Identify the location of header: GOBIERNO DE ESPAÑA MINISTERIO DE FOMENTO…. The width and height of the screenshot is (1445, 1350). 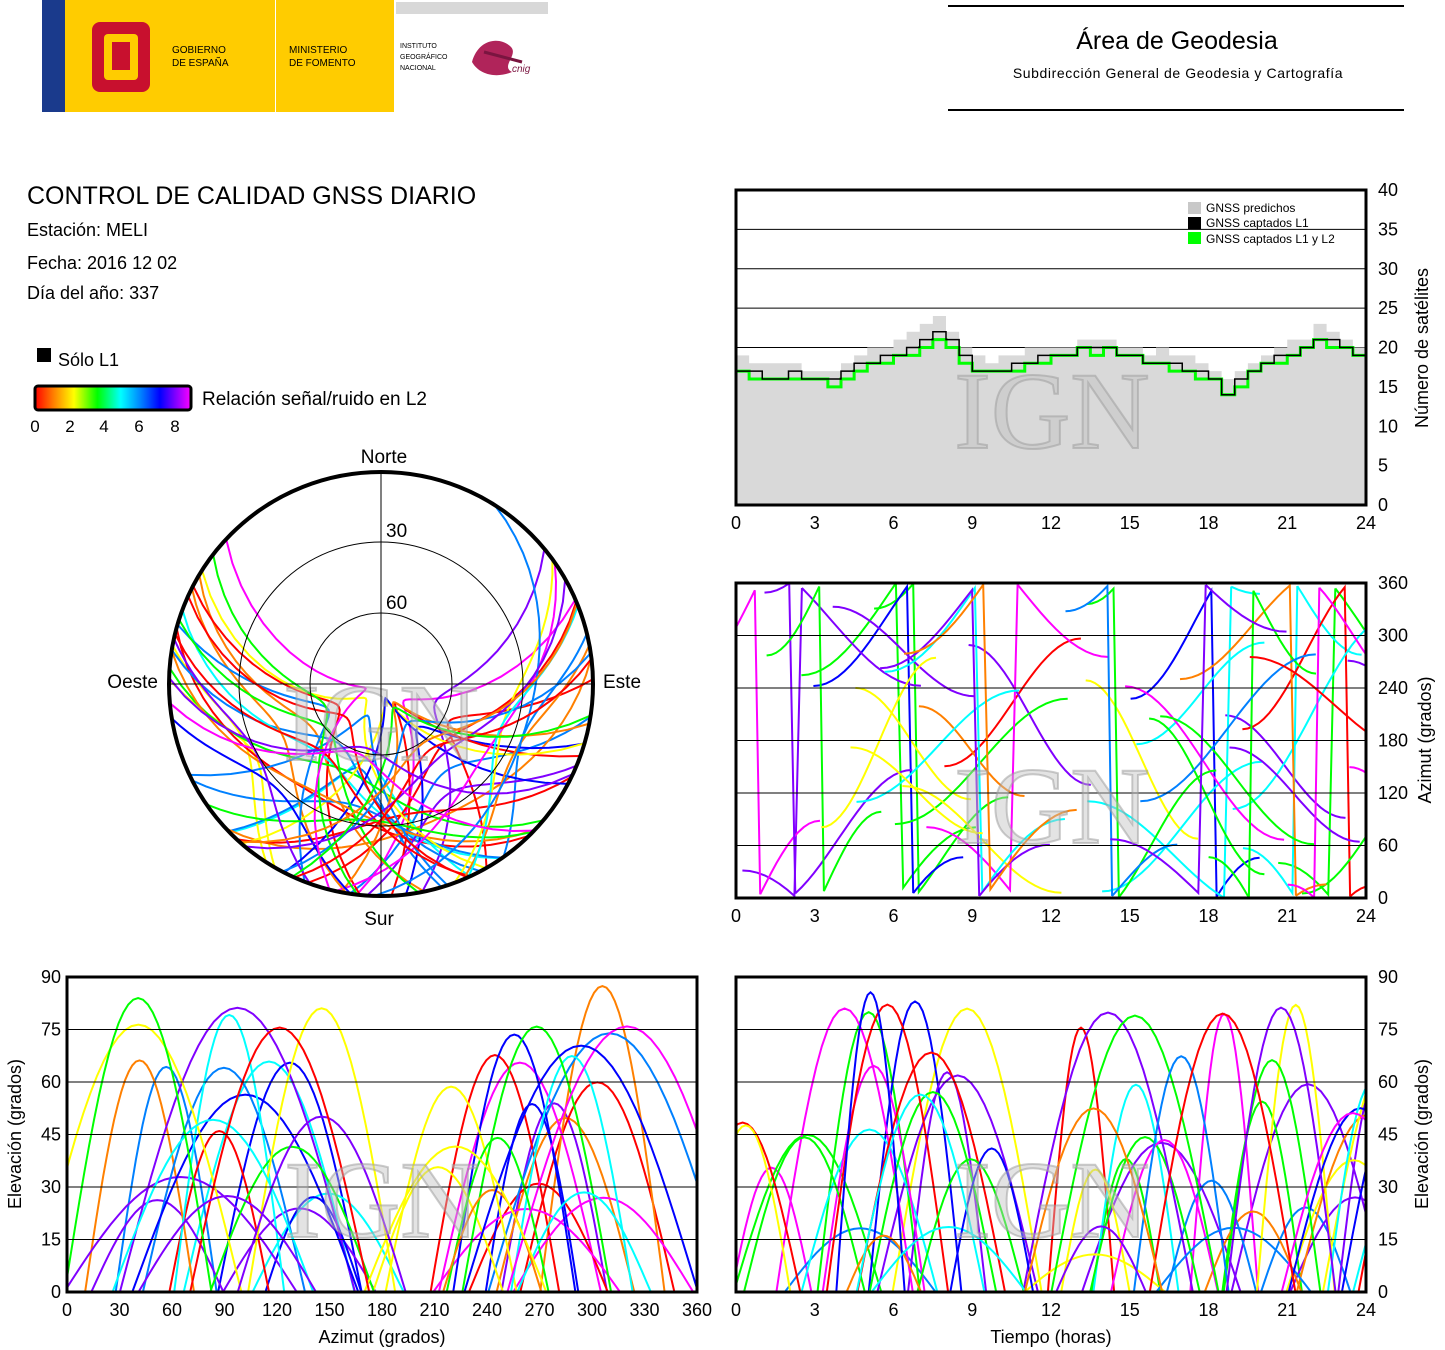
(723, 56).